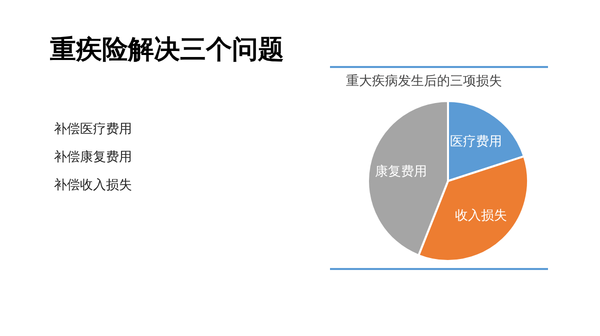  I want to click on chart-subtitle: 重大疾病发生后的三项损失, so click(424, 81).